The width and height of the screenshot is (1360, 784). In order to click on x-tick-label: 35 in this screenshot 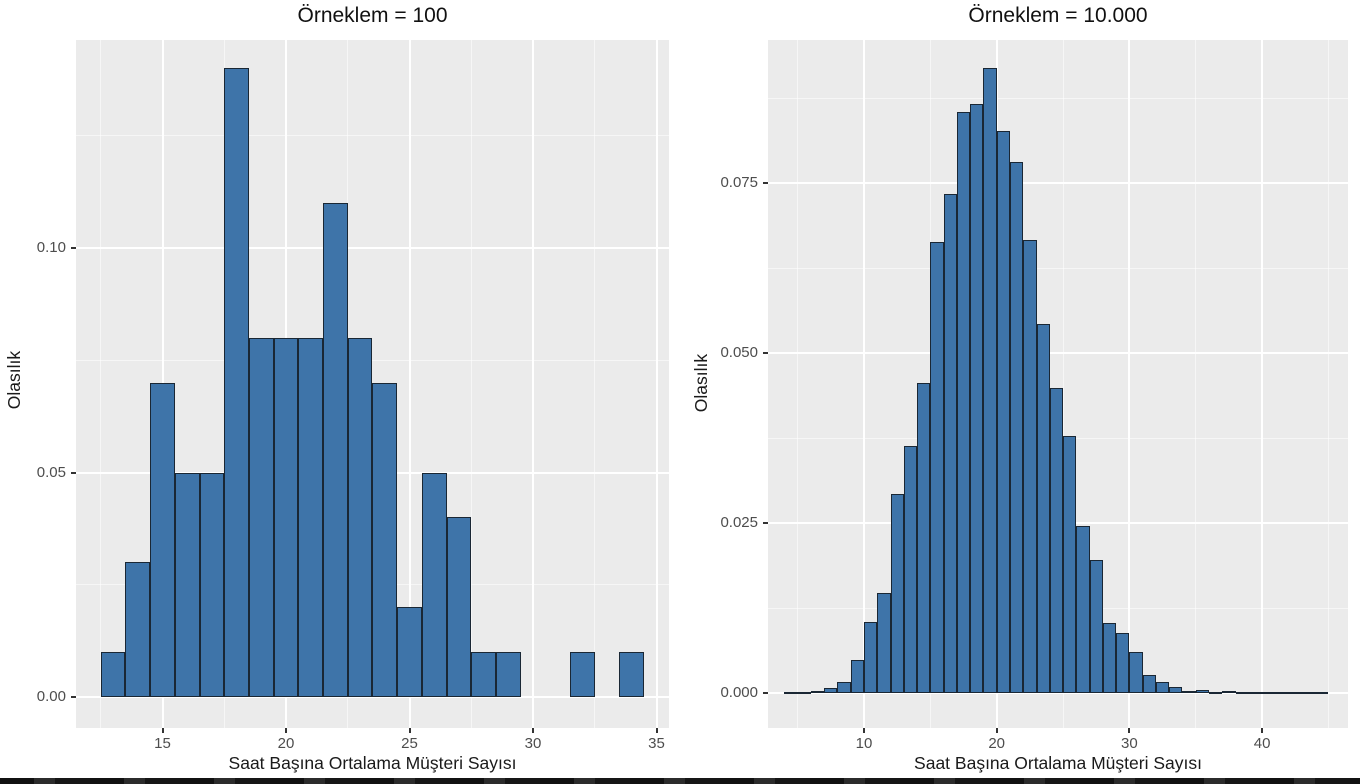, I will do `click(656, 743)`.